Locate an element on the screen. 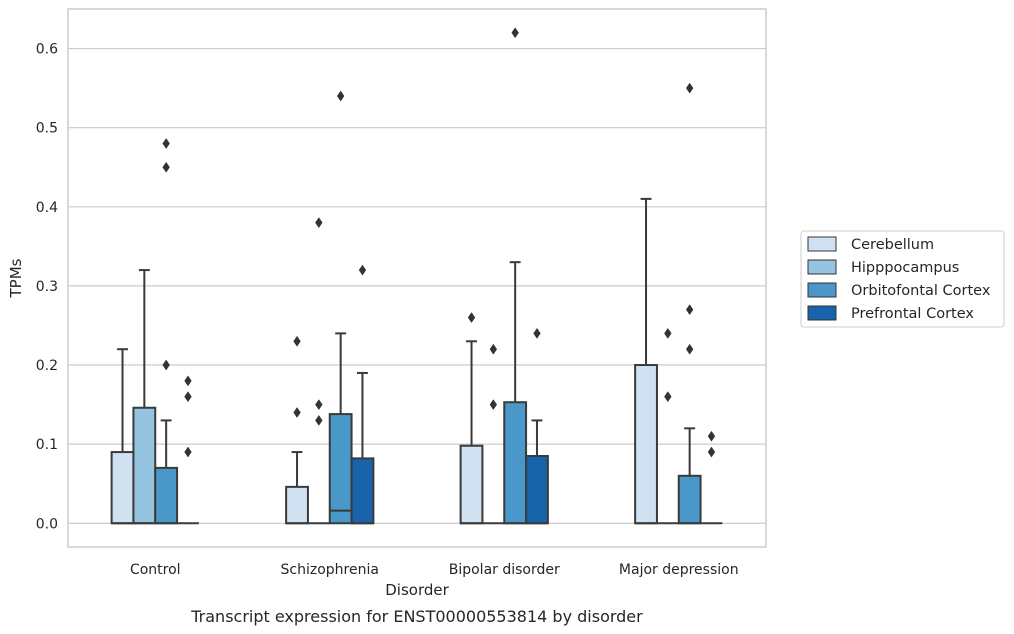 This screenshot has height=634, width=1014. y-tick-labels: 0.0 0.1 0.2 0.3 0.4 0.5 0.6 is located at coordinates (47, 287).